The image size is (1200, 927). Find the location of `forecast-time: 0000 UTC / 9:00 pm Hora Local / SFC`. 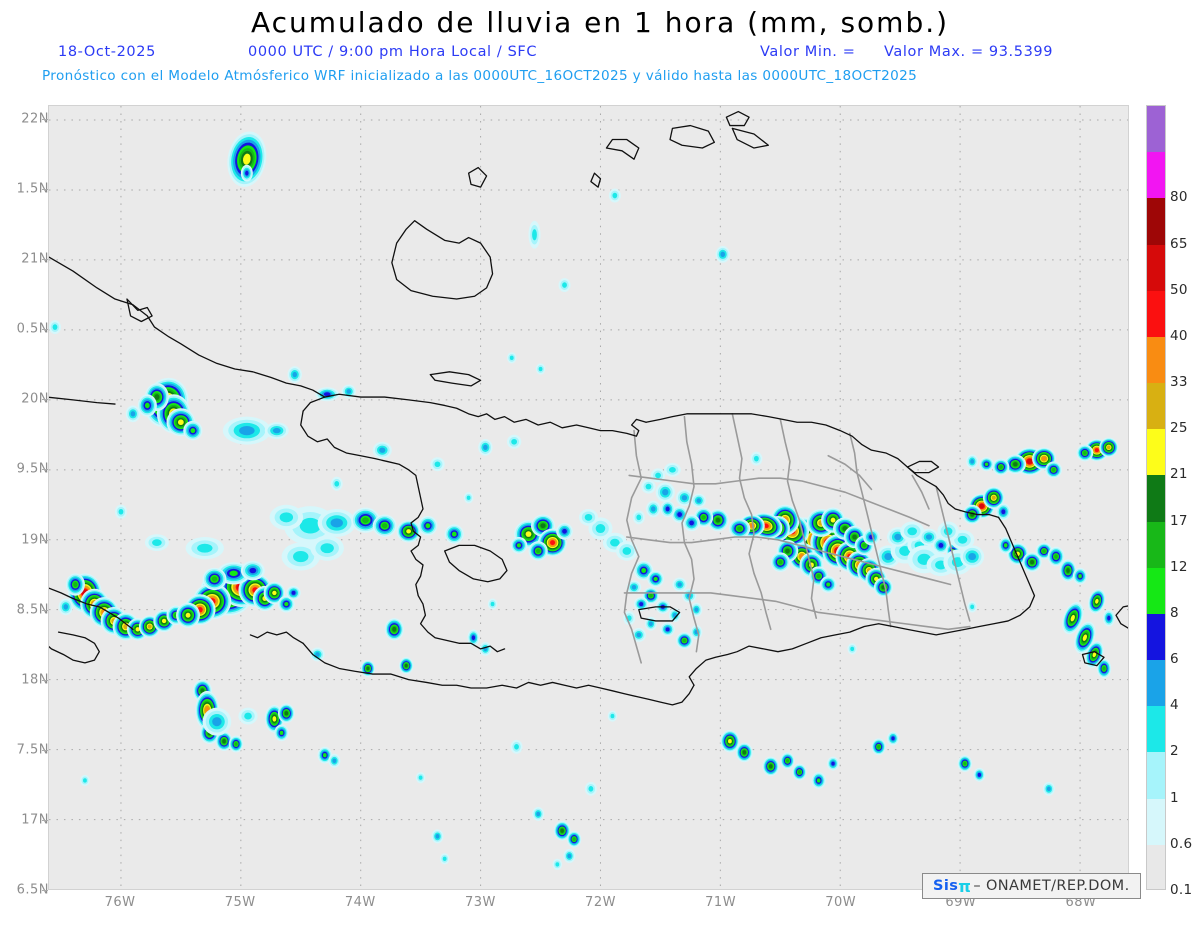

forecast-time: 0000 UTC / 9:00 pm Hora Local / SFC is located at coordinates (393, 52).